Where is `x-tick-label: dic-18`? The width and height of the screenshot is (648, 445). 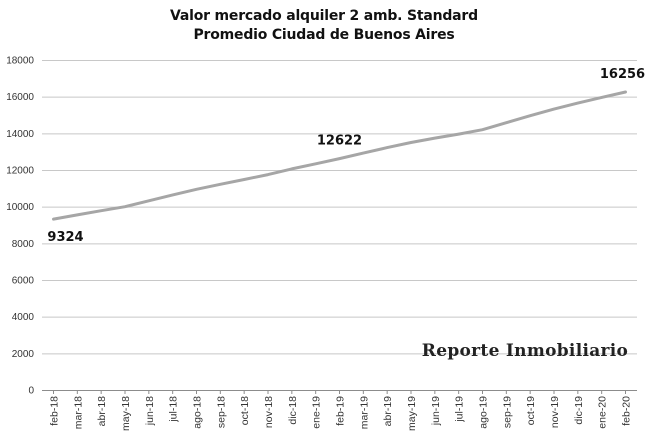
x-tick-label: dic-18 is located at coordinates (293, 410).